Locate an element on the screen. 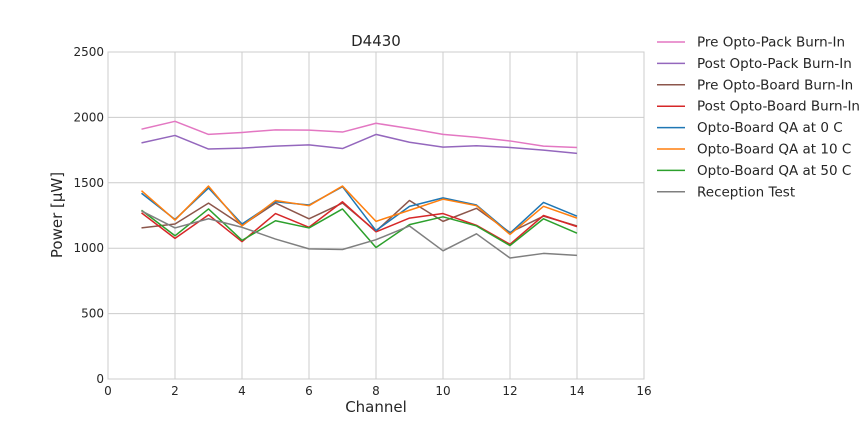  legend-item: Post Opto-Pack Burn-In is located at coordinates (754, 64).